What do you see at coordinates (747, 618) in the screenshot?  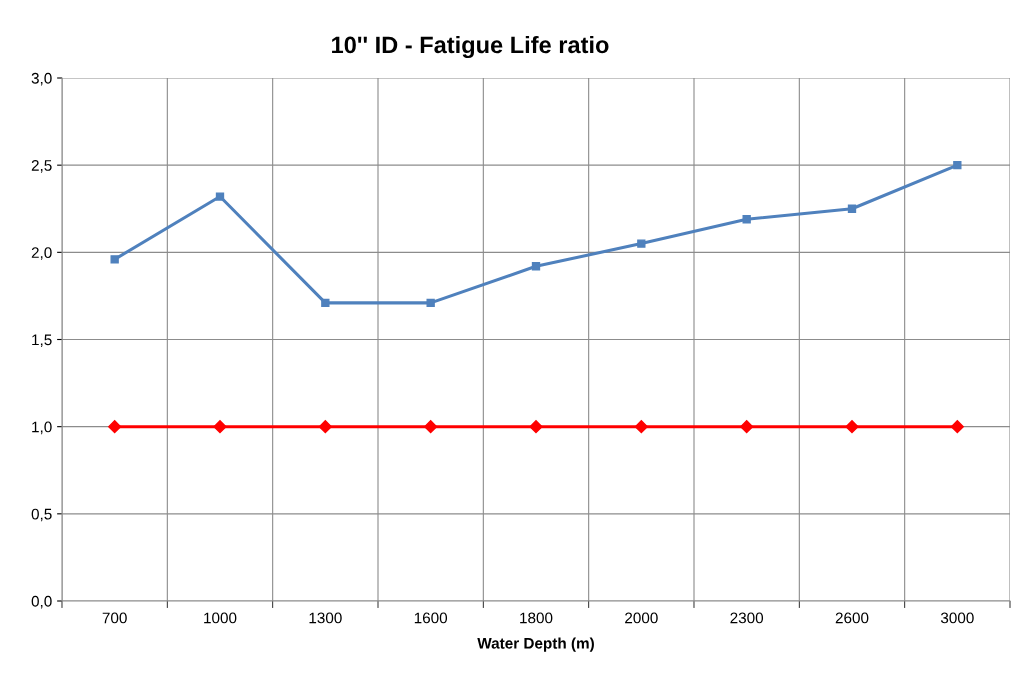 I see `x-tick-label: 2300` at bounding box center [747, 618].